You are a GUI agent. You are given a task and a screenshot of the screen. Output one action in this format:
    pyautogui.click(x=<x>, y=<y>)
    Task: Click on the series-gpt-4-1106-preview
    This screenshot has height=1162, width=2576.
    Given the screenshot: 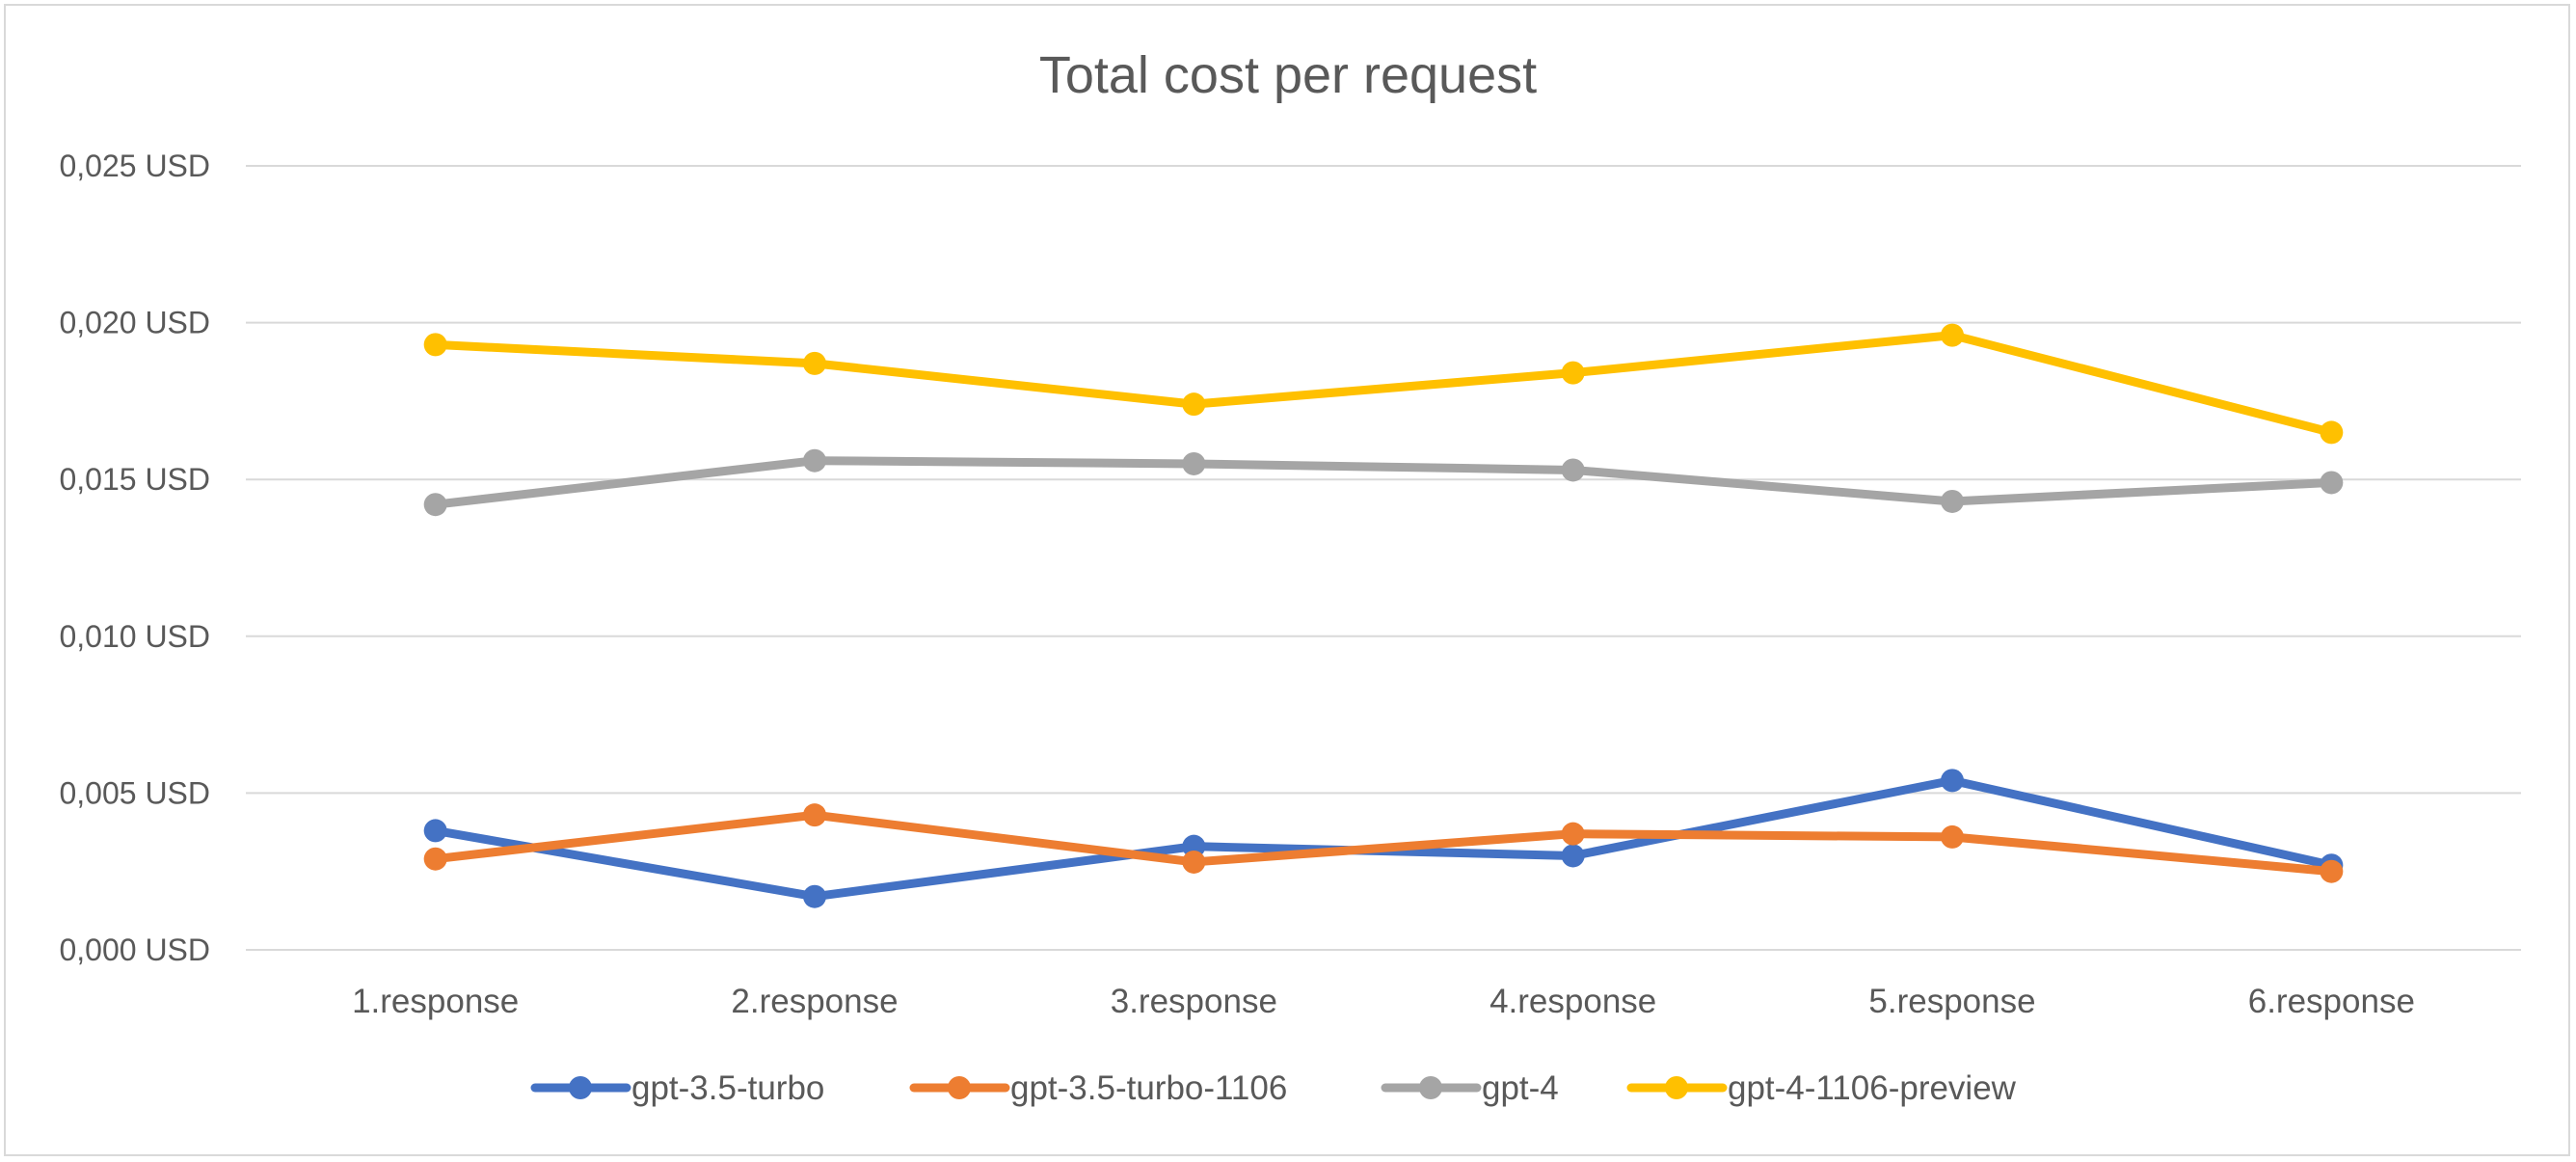 What is the action you would take?
    pyautogui.click(x=1384, y=384)
    